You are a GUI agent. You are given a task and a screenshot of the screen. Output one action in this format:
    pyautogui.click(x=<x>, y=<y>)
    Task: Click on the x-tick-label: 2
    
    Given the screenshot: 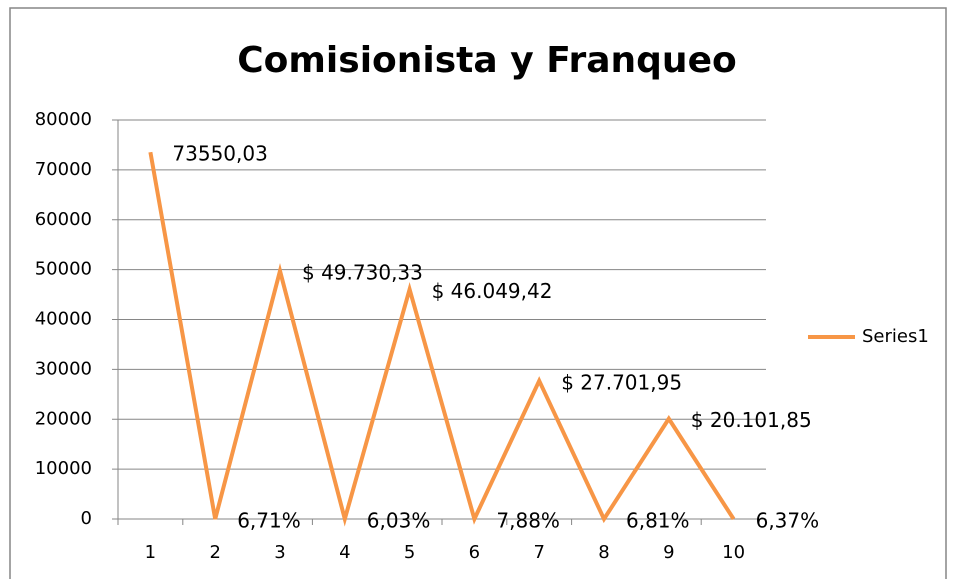 What is the action you would take?
    pyautogui.click(x=214, y=552)
    